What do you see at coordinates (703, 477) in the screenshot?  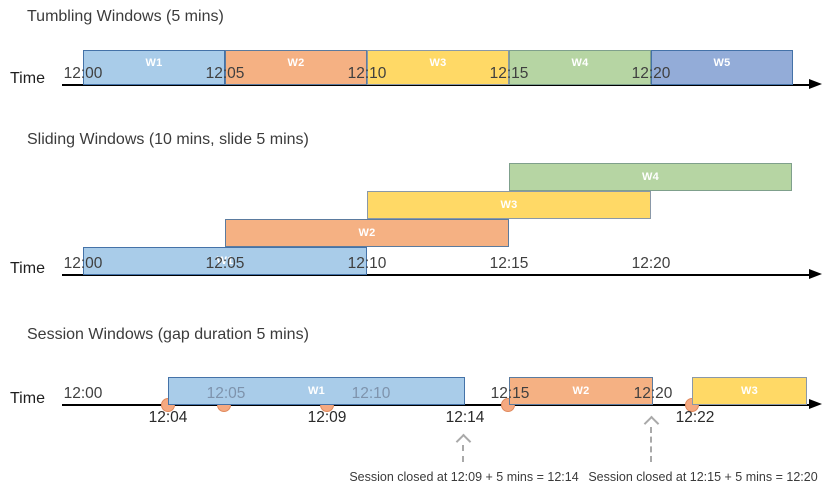 I see `session-closed-note: Session closed at 12:15 + 5 mins = 12:20` at bounding box center [703, 477].